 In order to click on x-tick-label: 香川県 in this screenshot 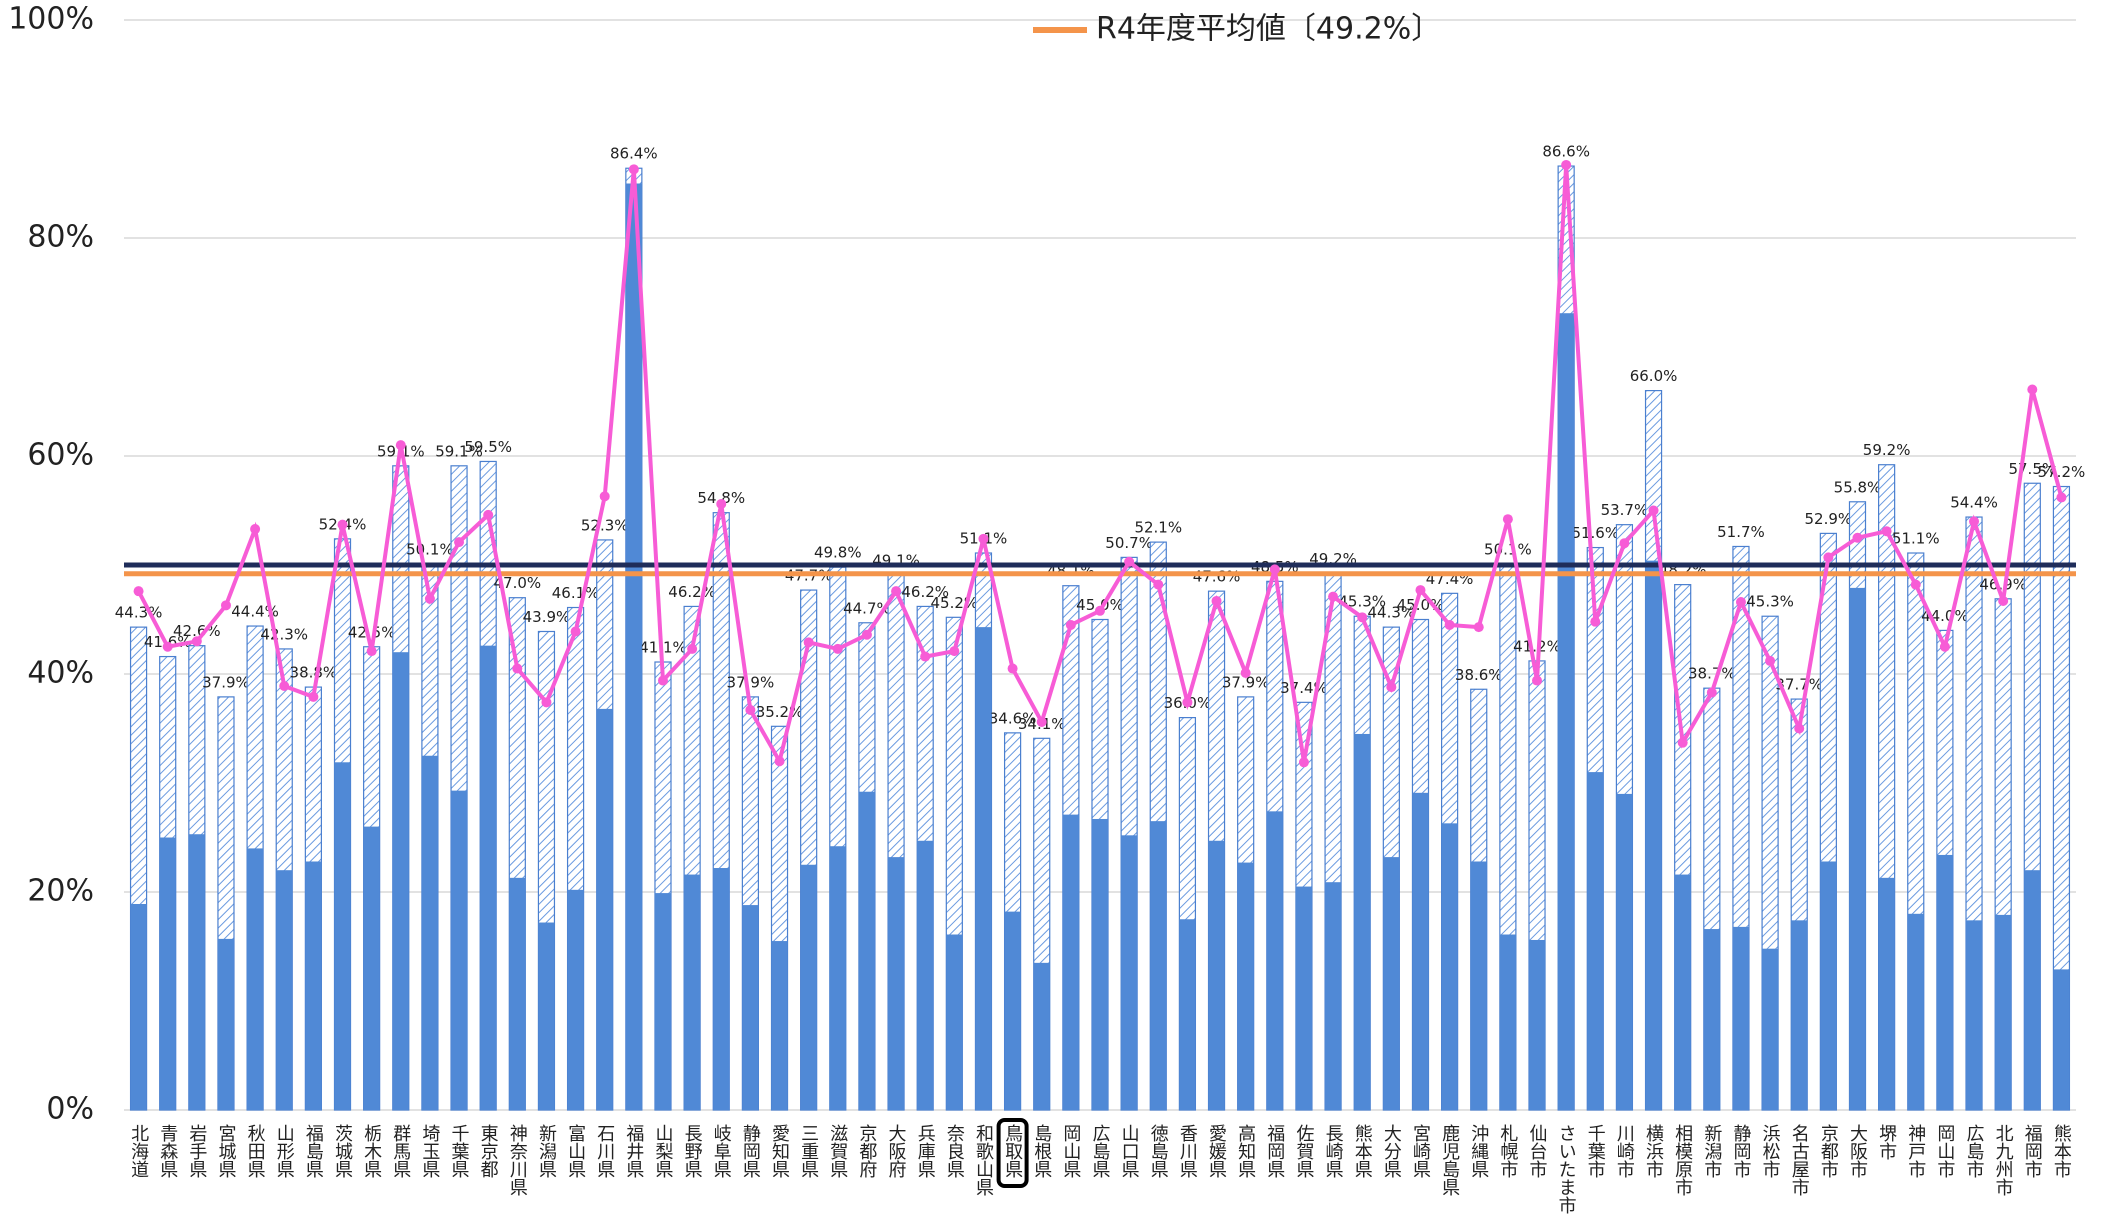, I will do `click(1187, 1151)`.